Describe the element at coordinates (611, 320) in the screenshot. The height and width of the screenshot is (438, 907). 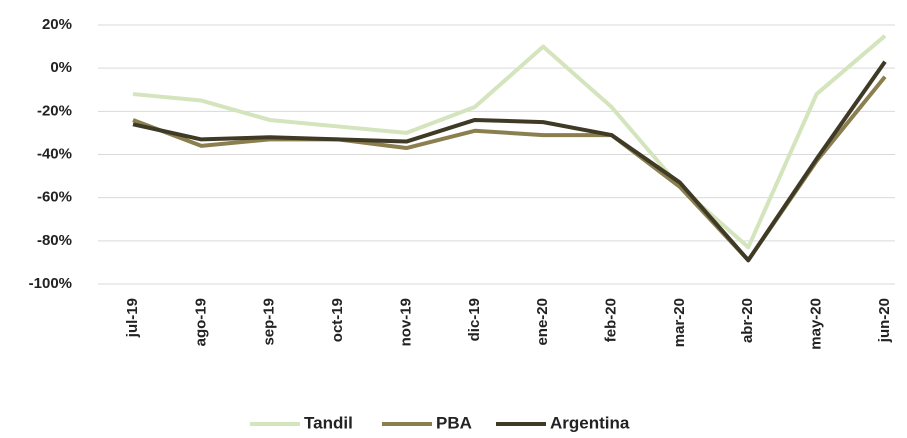
I see `x-tick-label: feb-20` at that location.